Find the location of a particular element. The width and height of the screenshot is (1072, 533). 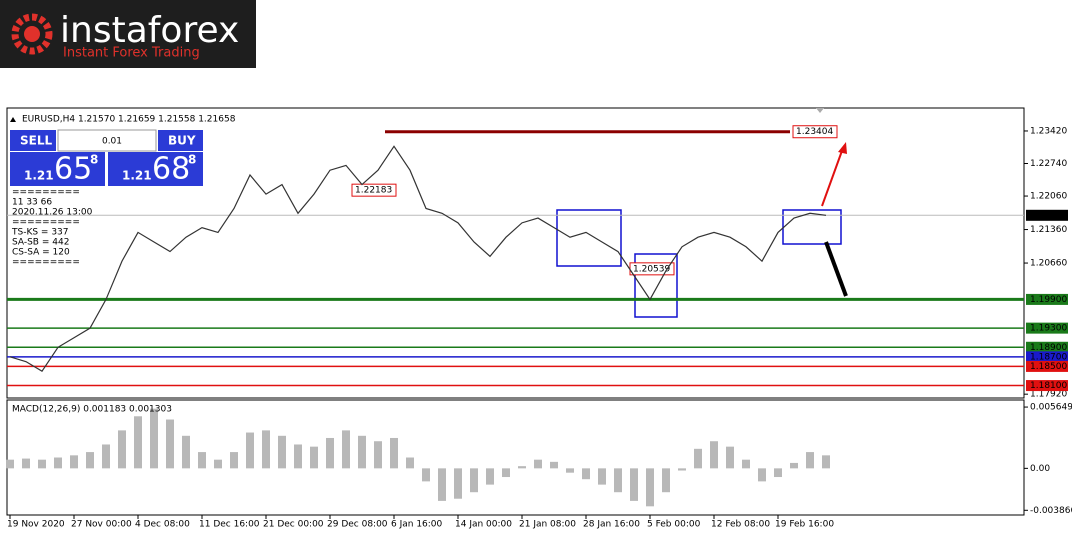

logo-name: instaforex is located at coordinates (149, 30).